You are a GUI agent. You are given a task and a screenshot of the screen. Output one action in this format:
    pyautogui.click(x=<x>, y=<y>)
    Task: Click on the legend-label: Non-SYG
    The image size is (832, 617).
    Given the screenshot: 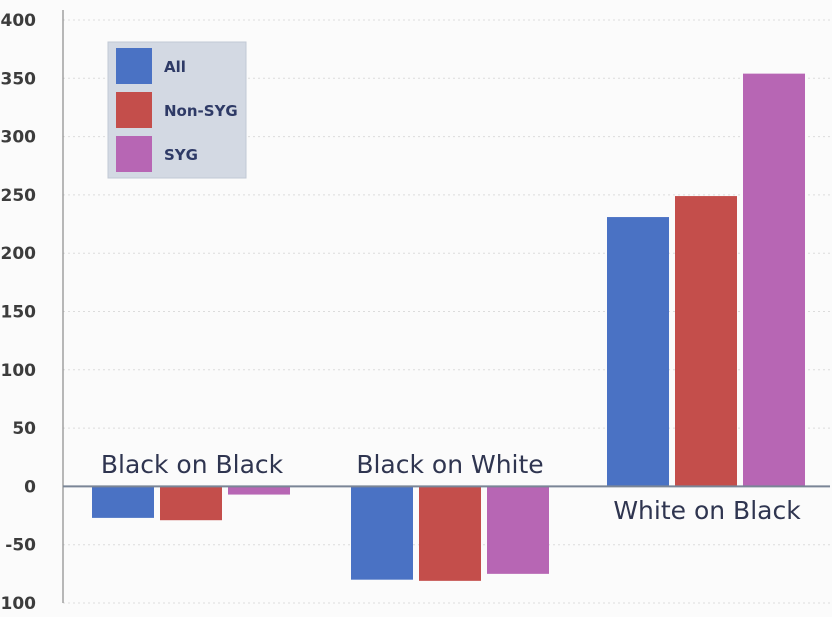 What is the action you would take?
    pyautogui.click(x=201, y=111)
    